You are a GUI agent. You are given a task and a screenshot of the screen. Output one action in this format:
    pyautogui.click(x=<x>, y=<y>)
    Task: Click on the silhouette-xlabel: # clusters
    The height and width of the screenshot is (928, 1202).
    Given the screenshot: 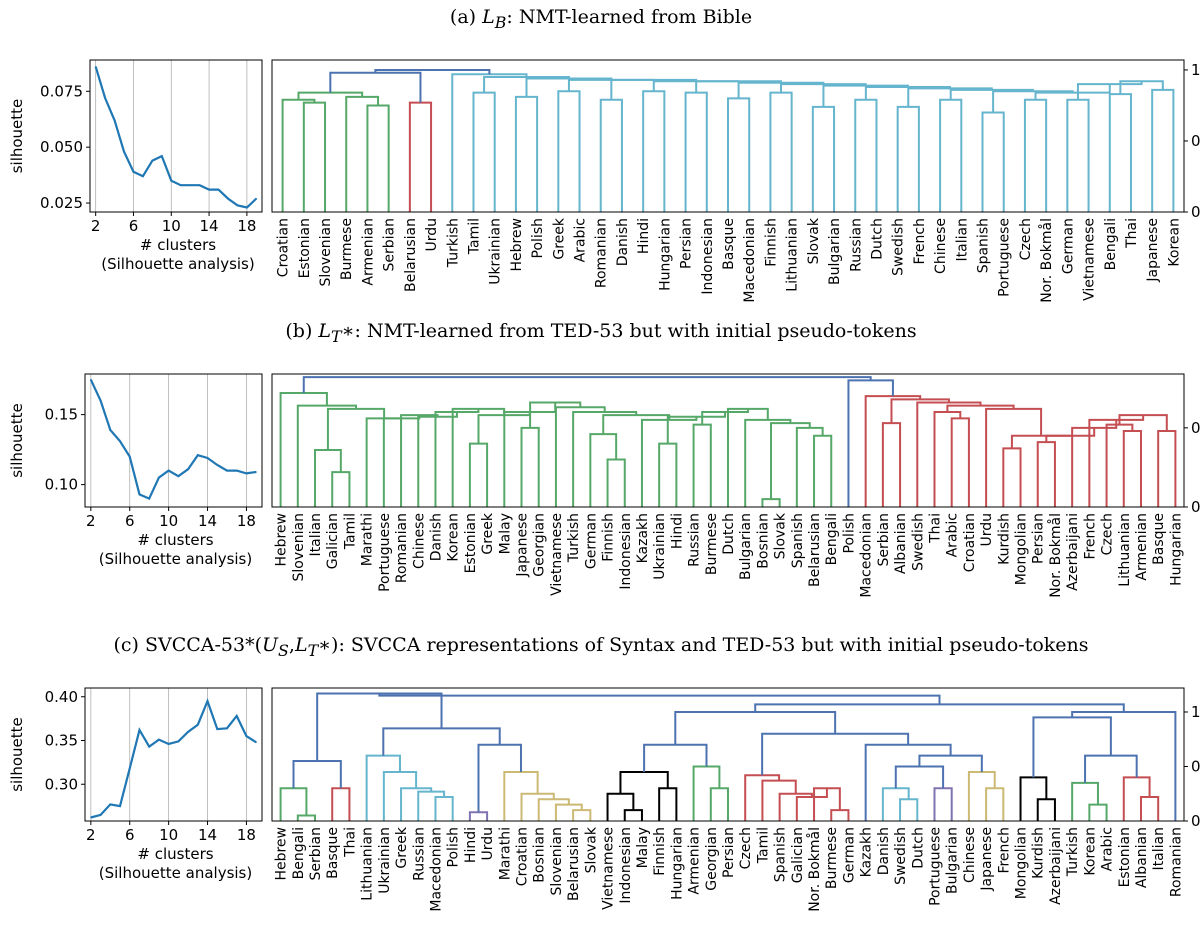 What is the action you would take?
    pyautogui.click(x=175, y=540)
    